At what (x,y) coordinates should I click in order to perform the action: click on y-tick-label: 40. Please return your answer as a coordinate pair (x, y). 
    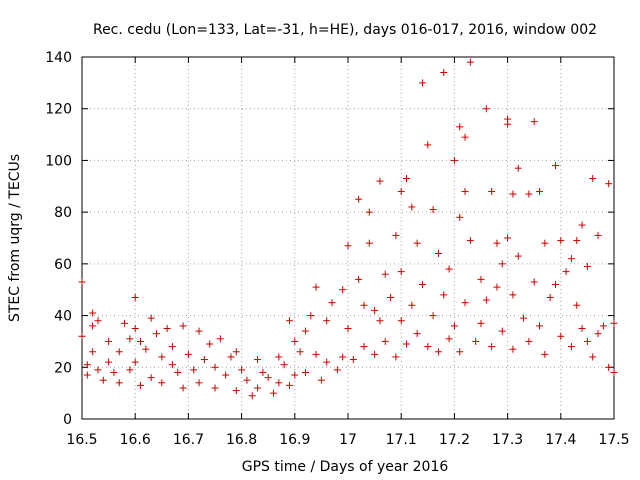
    Looking at the image, I should click on (63, 317).